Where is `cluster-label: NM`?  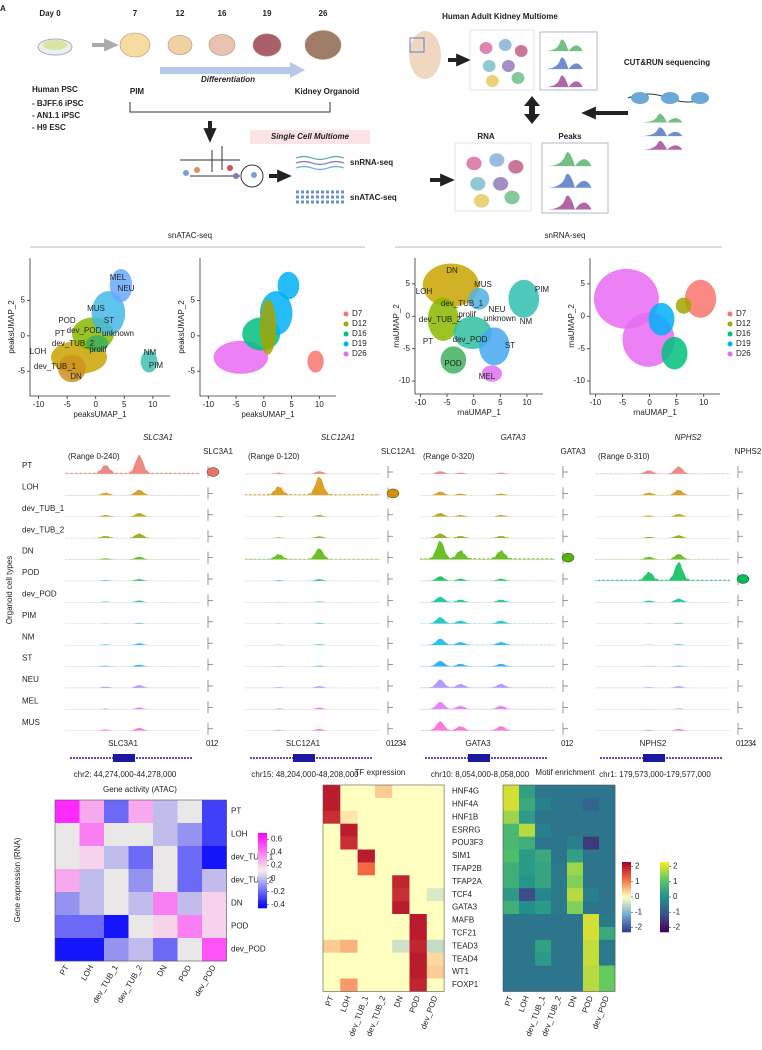
cluster-label: NM is located at coordinates (150, 352).